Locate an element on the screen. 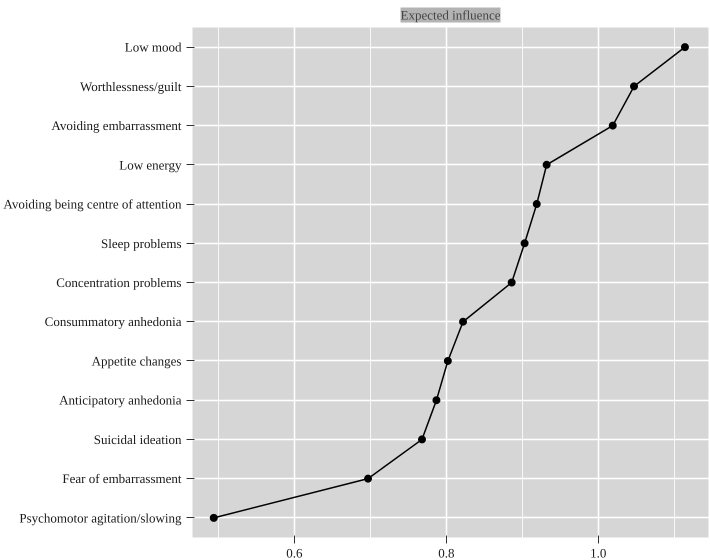 This screenshot has width=710, height=560. y-tick-label: Psychomotor agitation/slowing is located at coordinates (100, 518).